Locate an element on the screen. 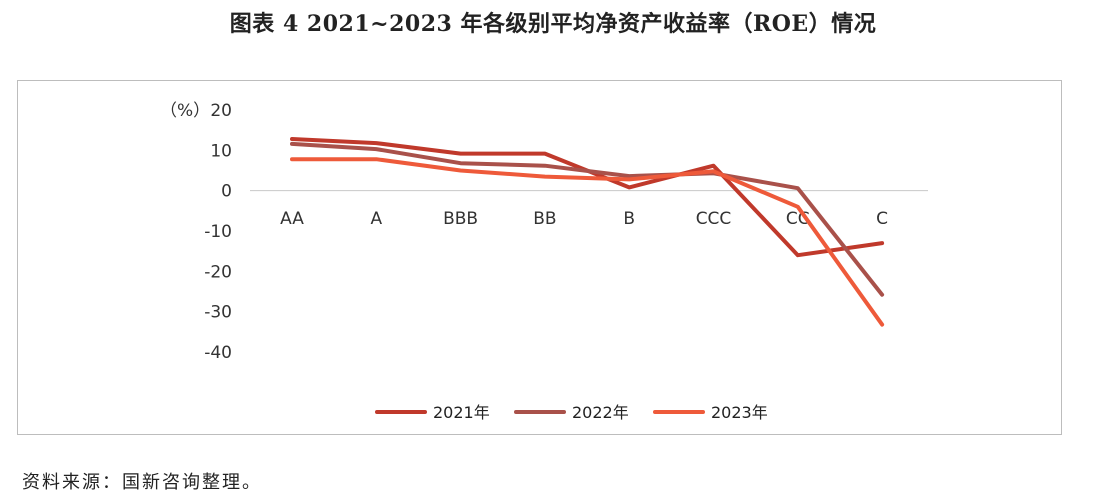 The image size is (1106, 501). y-tick-label: 0 is located at coordinates (226, 192).